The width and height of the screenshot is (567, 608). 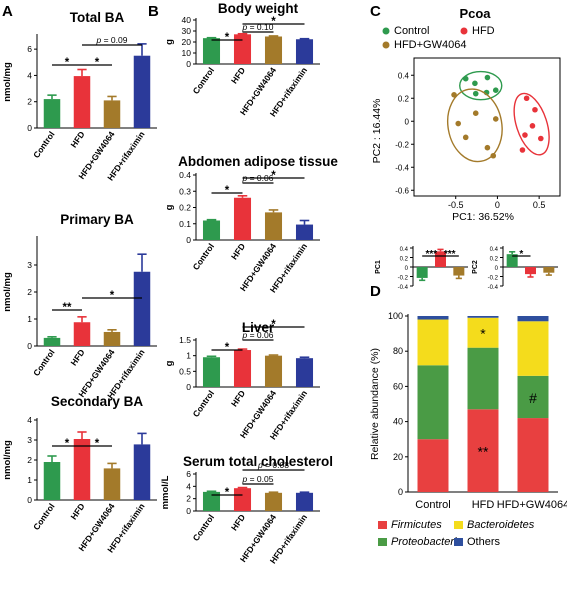 I want to click on pc2-mini-y-axis-label: PC2, so click(x=475, y=267).